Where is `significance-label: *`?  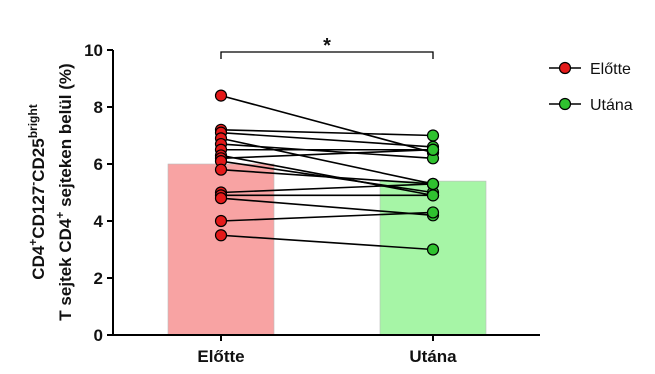
significance-label: * is located at coordinates (327, 46).